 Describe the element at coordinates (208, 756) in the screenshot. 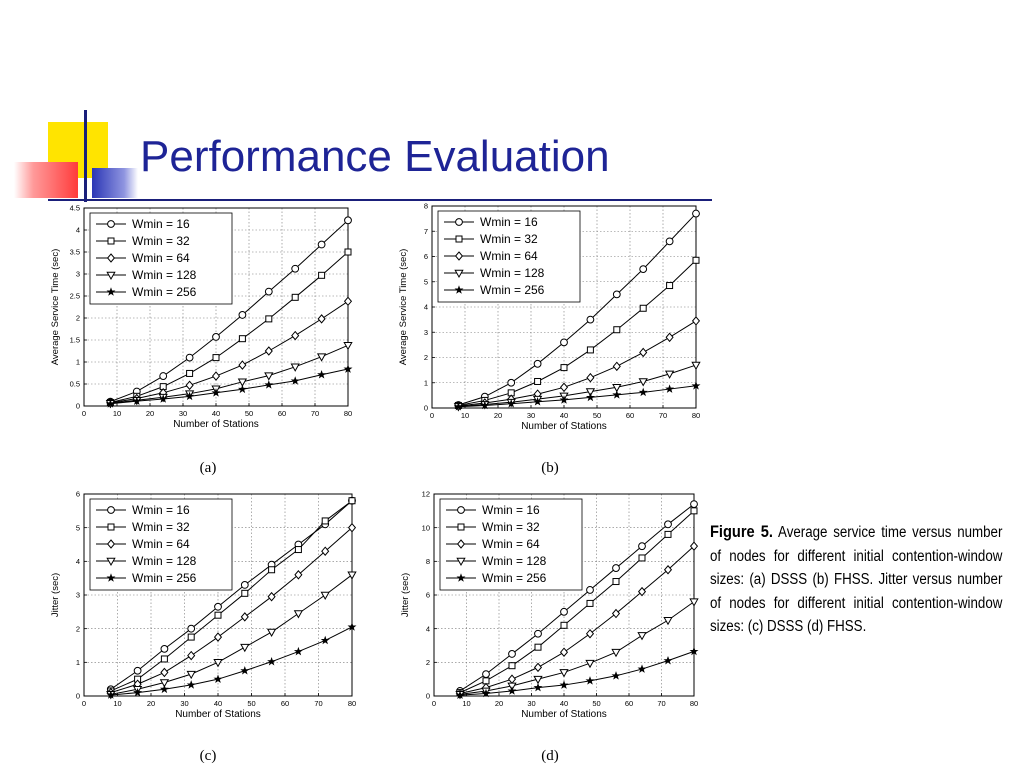

I see `subfigure-label-c: (c)` at that location.